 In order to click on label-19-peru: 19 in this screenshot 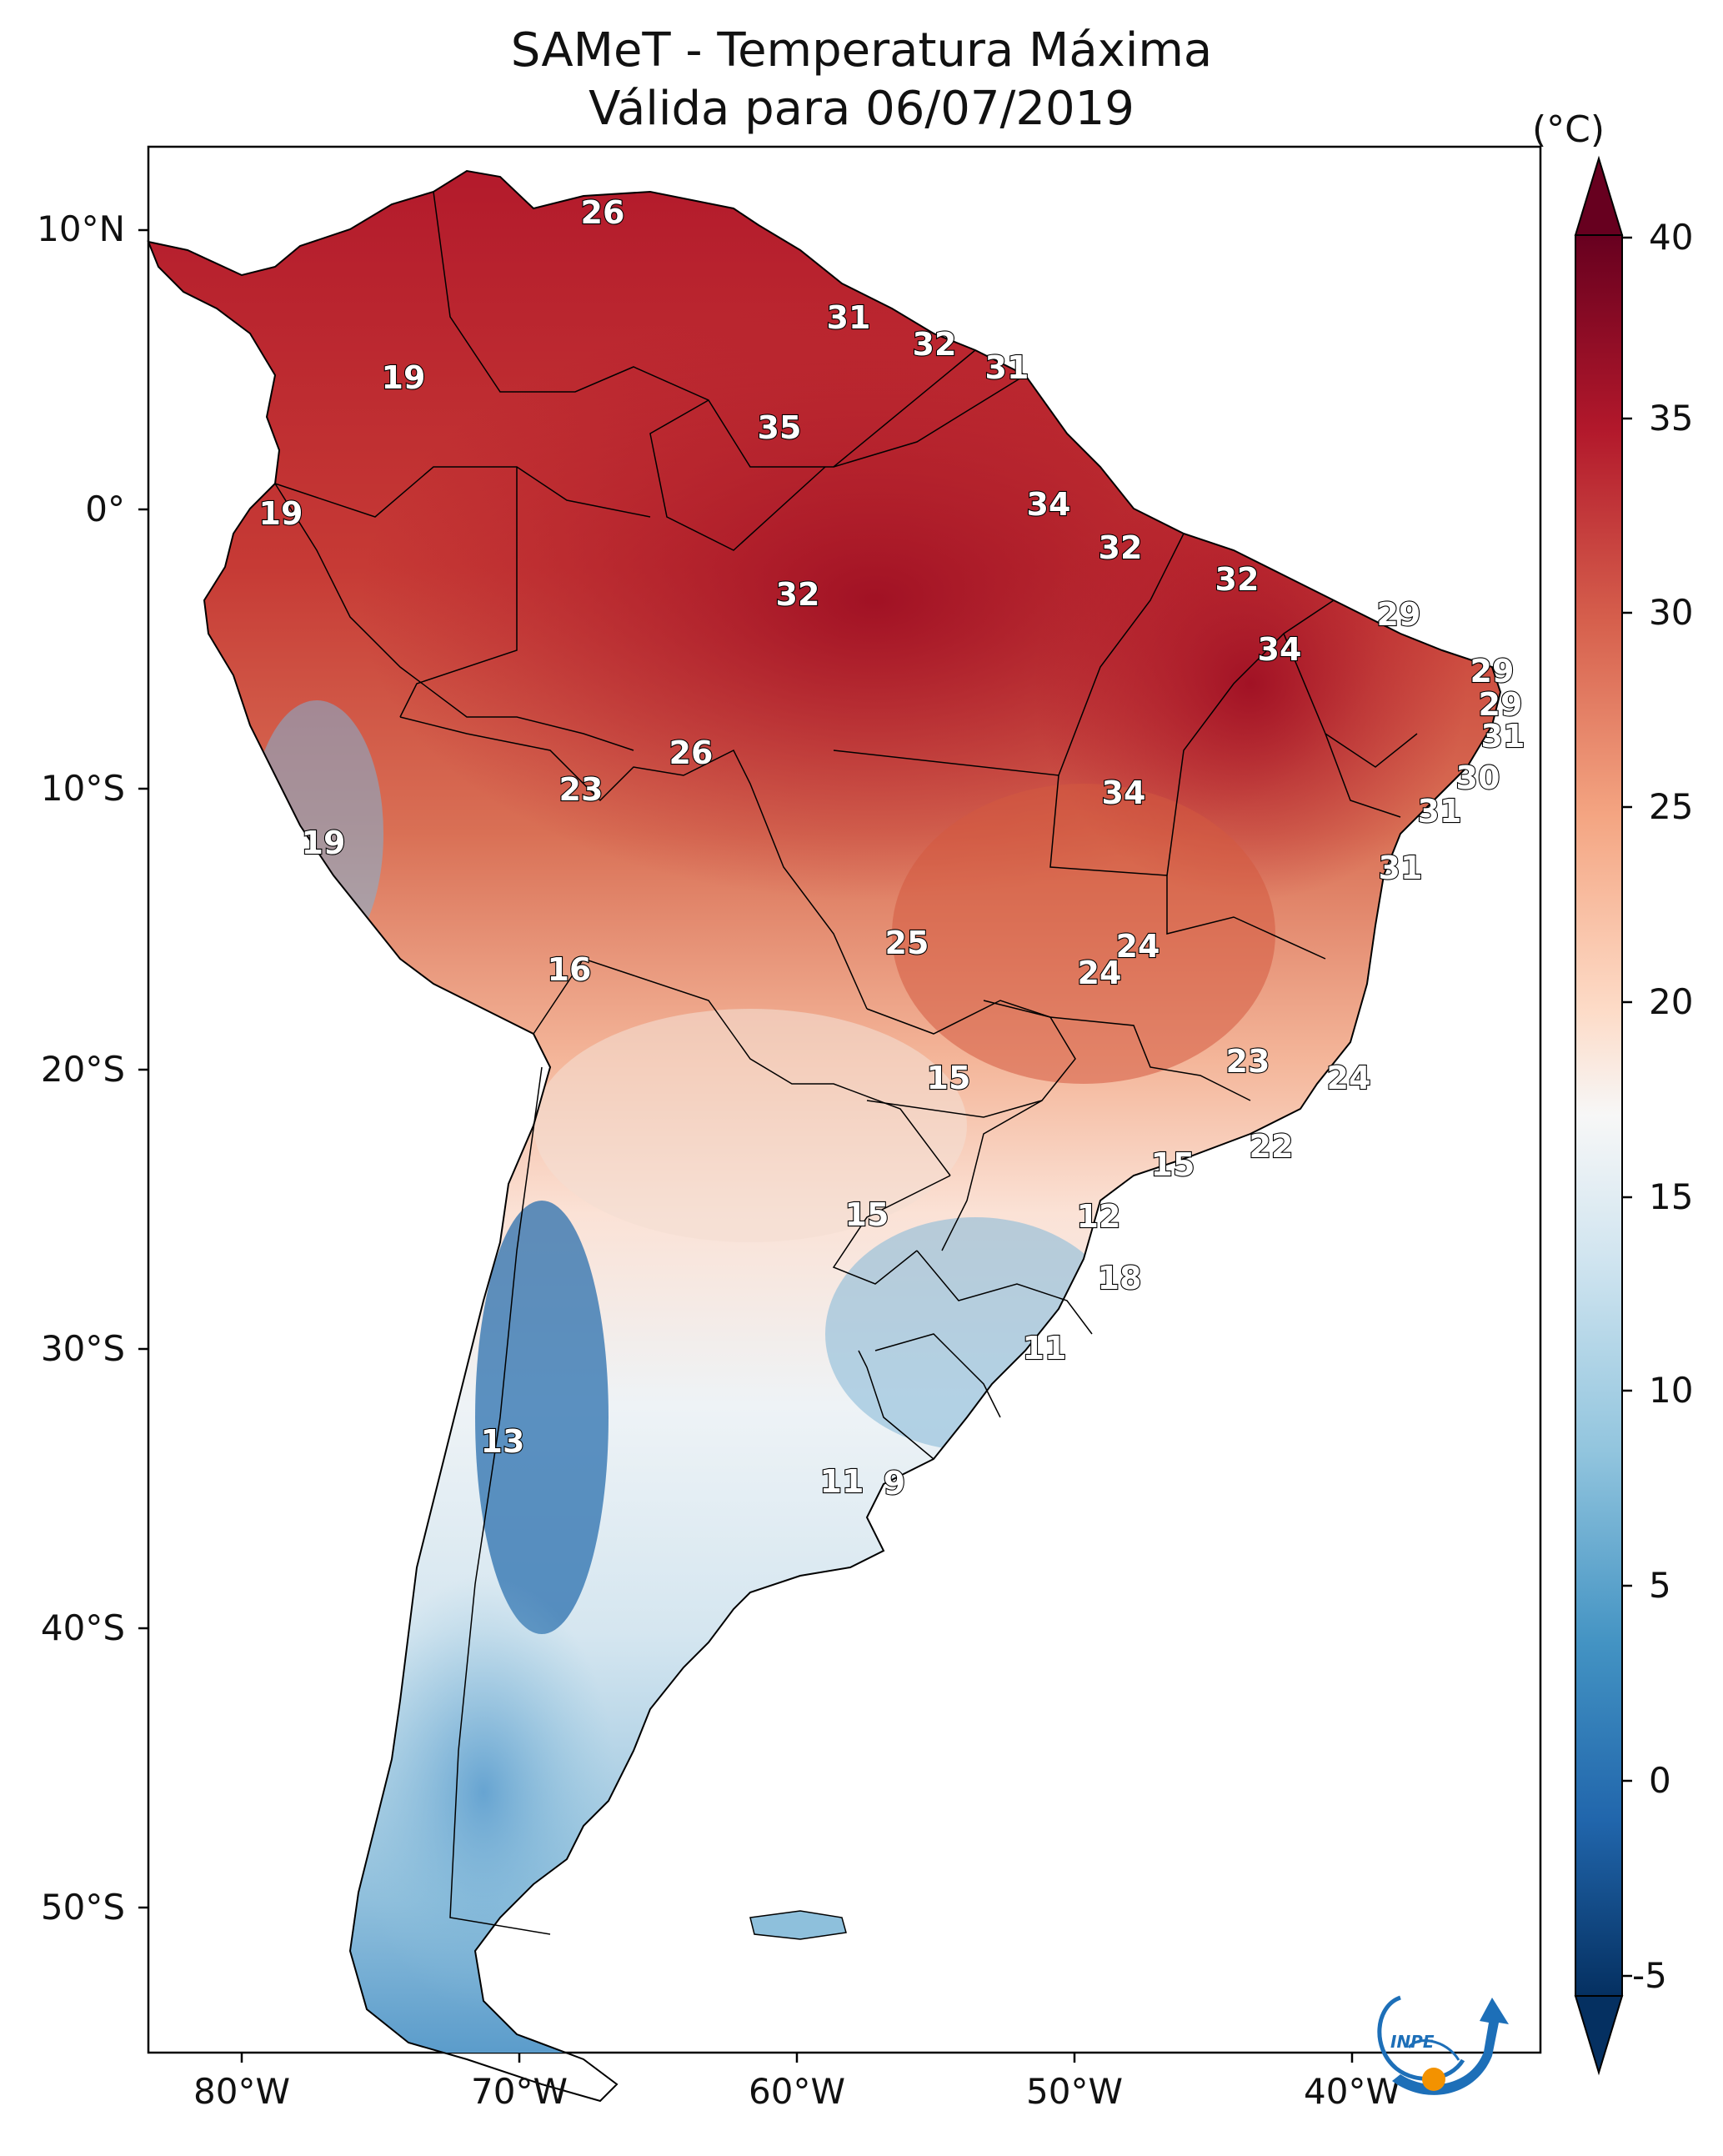, I will do `click(324, 843)`.